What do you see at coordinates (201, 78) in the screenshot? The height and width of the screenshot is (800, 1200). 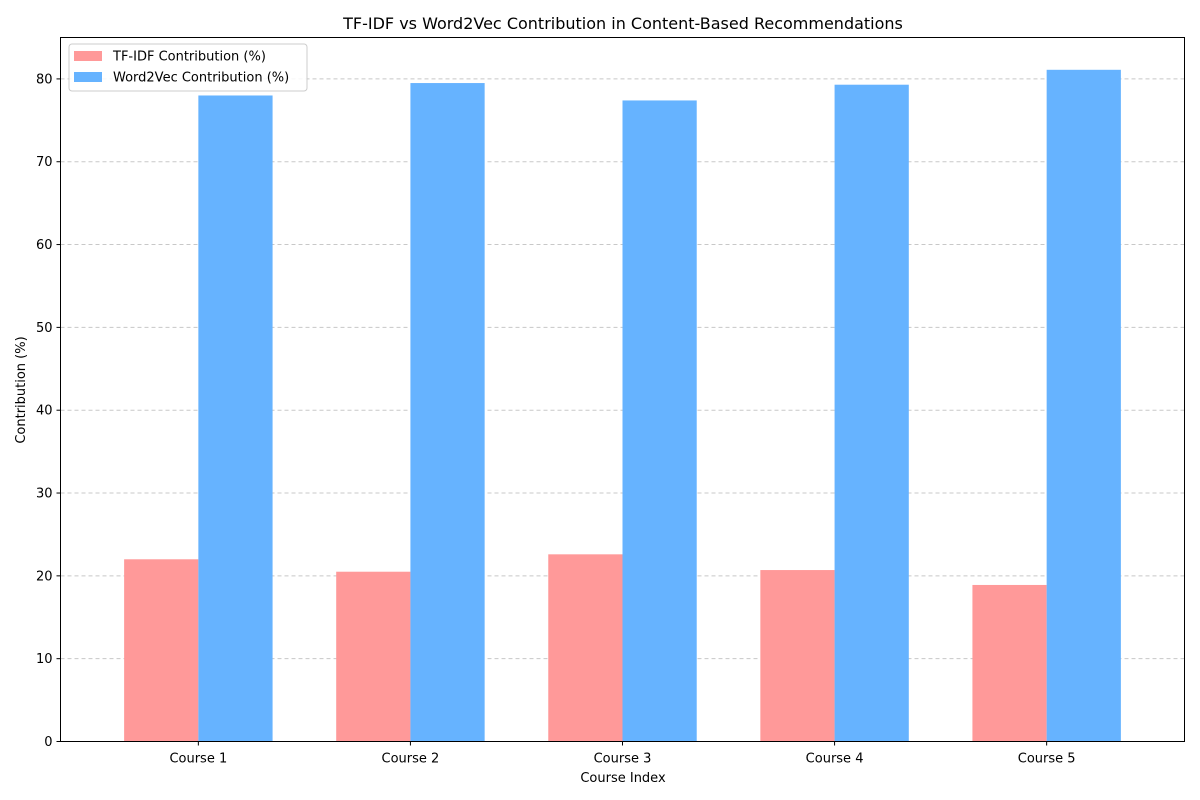 I see `legend-label: Word2Vec Contribution (%)` at bounding box center [201, 78].